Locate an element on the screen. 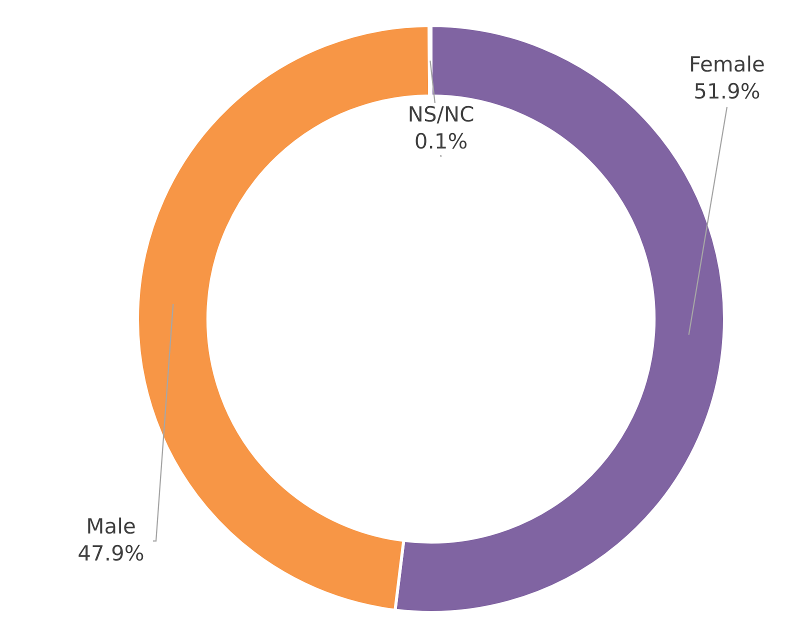 The height and width of the screenshot is (618, 810). slice-label: NS/NC is located at coordinates (441, 114).